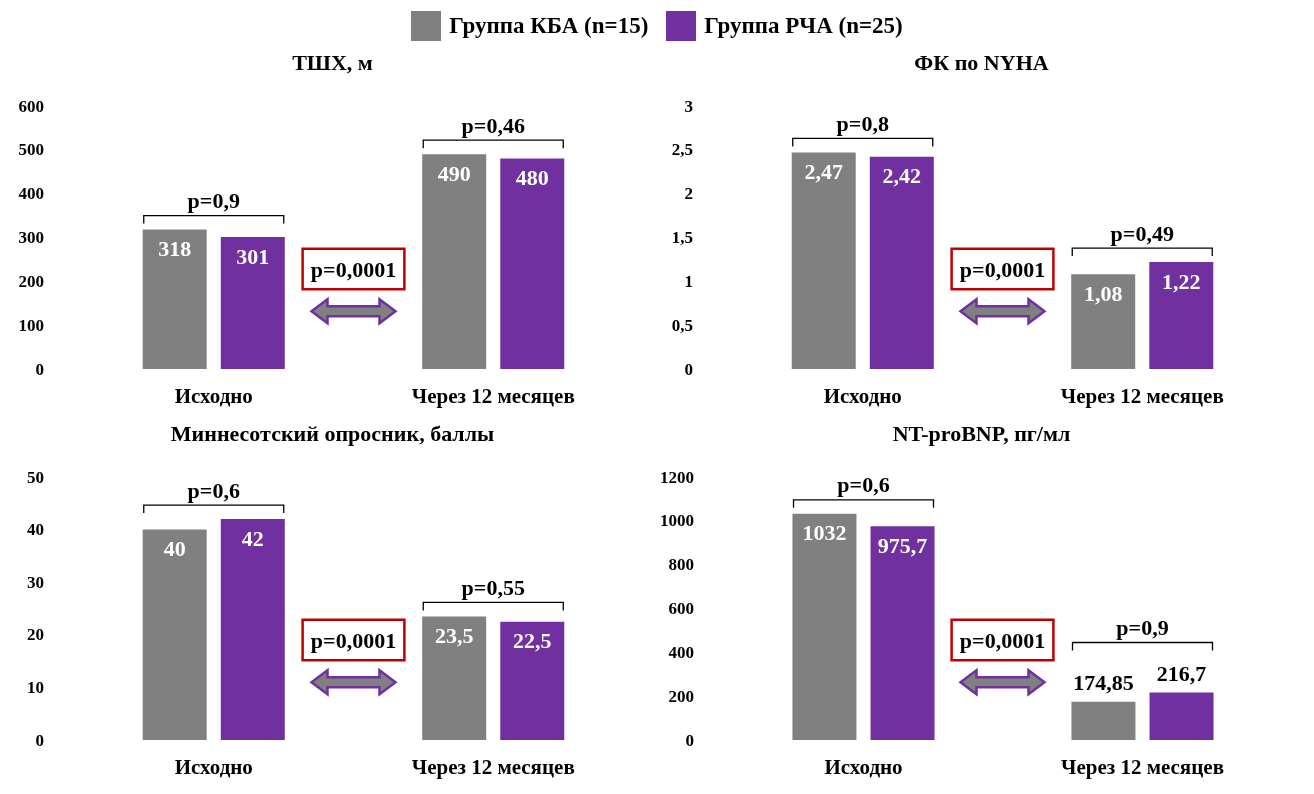  What do you see at coordinates (175, 249) in the screenshot?
I see `data-label: 318` at bounding box center [175, 249].